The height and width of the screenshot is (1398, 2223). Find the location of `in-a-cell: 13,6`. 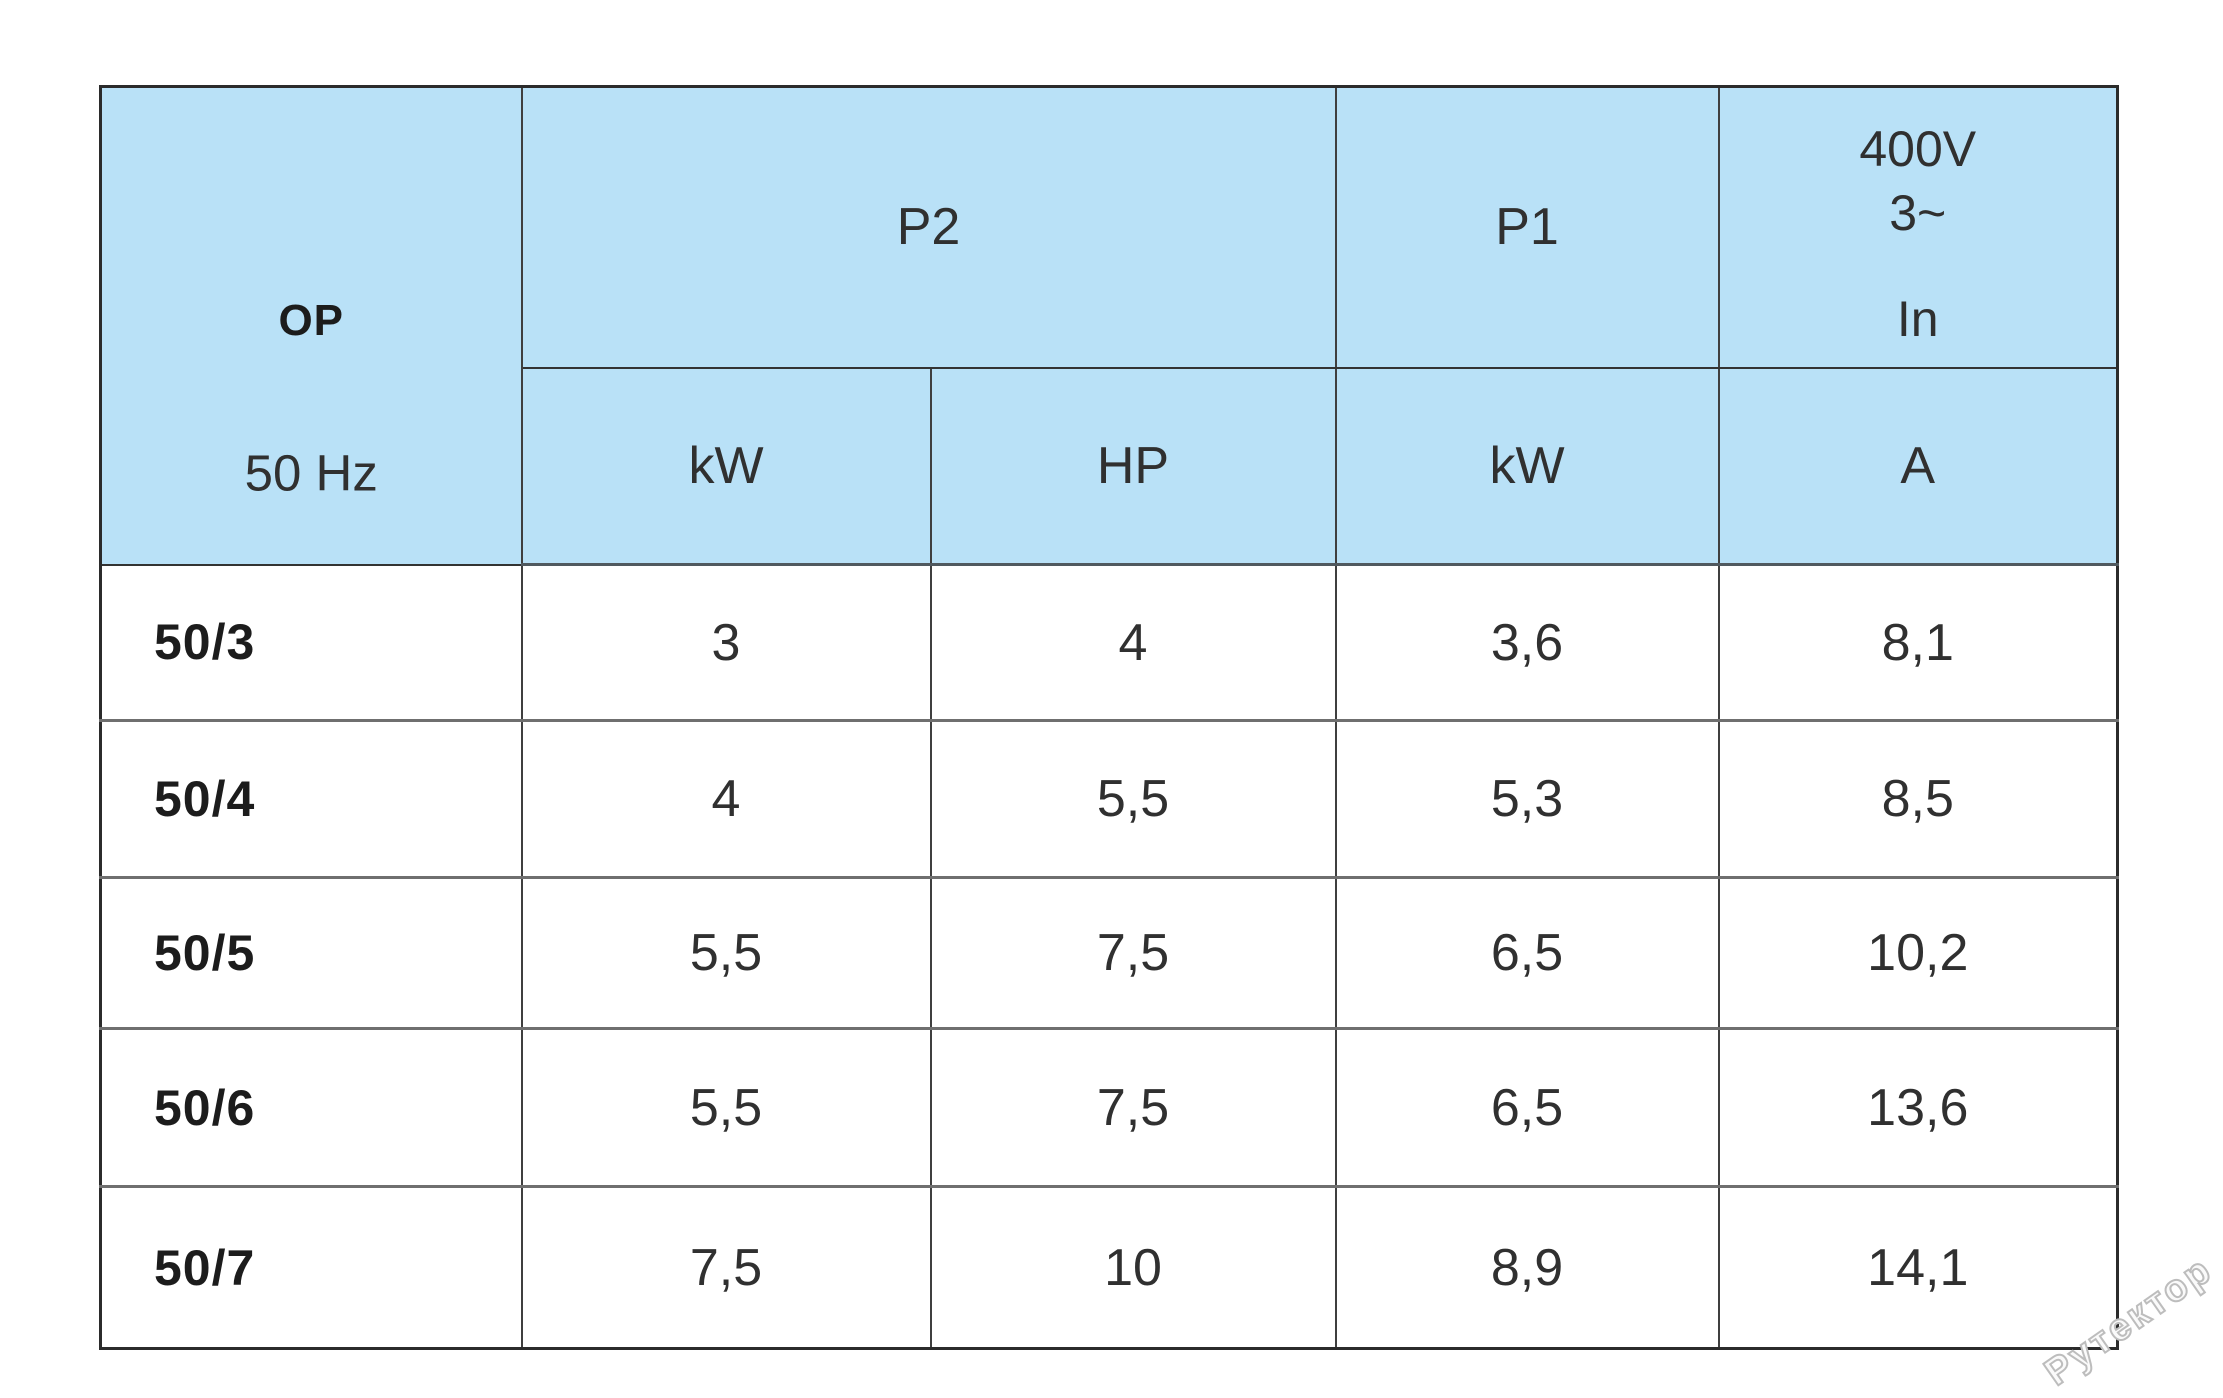

in-a-cell: 13,6 is located at coordinates (1918, 1108).